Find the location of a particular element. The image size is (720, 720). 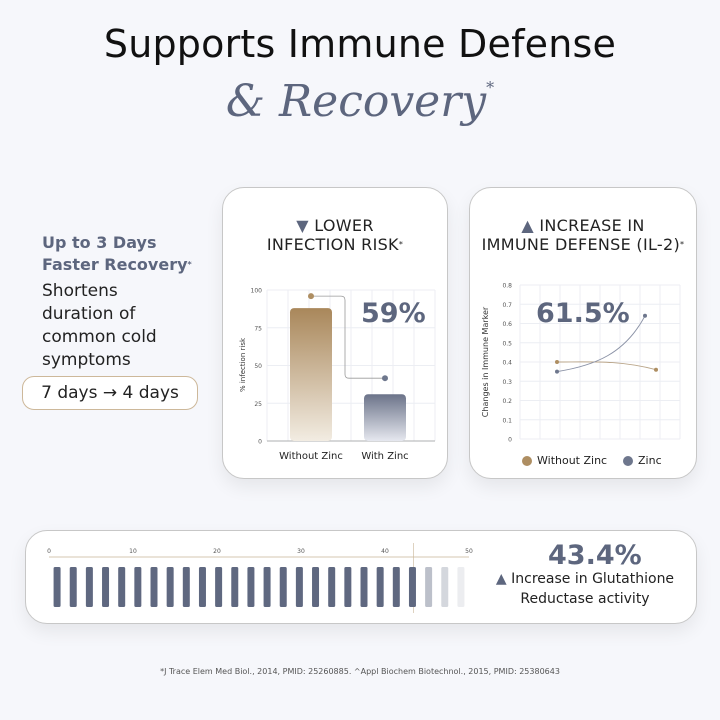

infection-risk-percent: 59% is located at coordinates (393, 313).